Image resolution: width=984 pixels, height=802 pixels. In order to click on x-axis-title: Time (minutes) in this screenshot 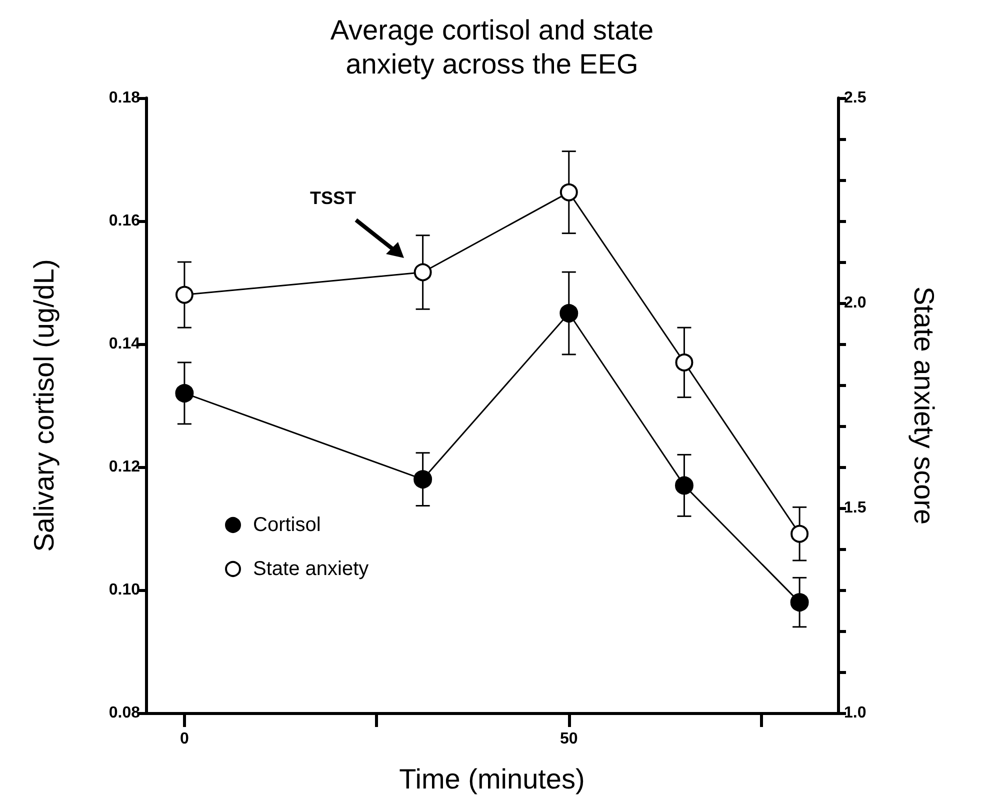, I will do `click(492, 779)`.